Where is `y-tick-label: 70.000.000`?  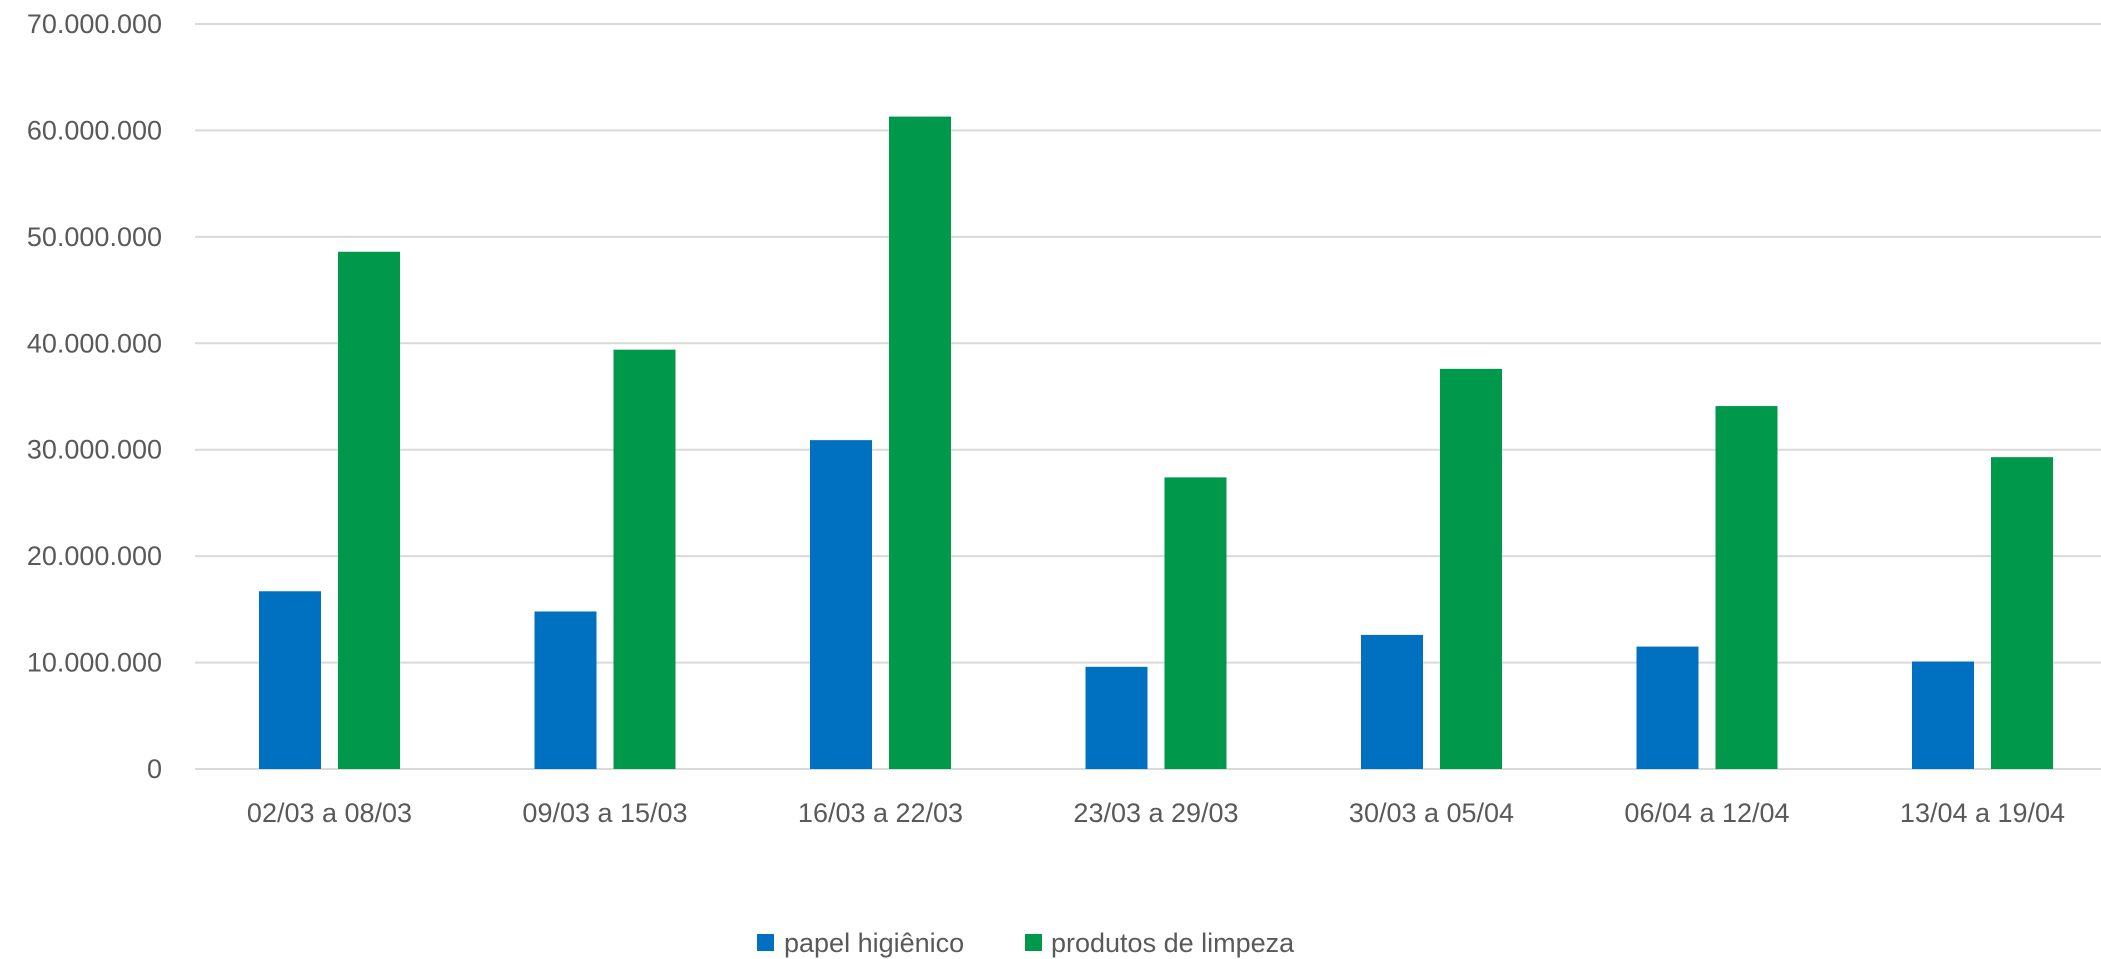
y-tick-label: 70.000.000 is located at coordinates (94, 24).